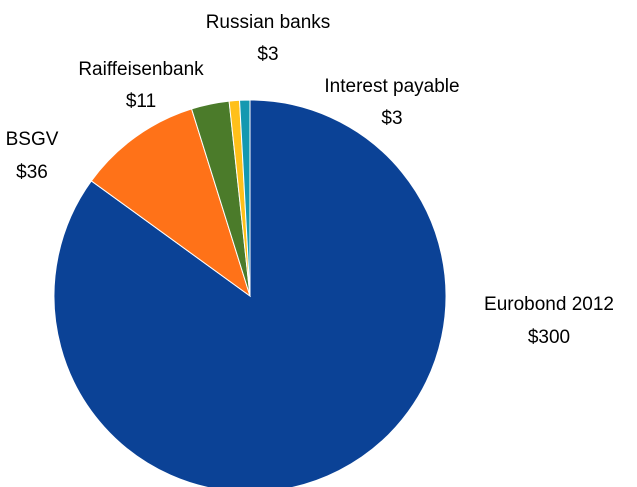 The height and width of the screenshot is (487, 637). What do you see at coordinates (268, 22) in the screenshot?
I see `slice-label-russian-banks: Russian banks` at bounding box center [268, 22].